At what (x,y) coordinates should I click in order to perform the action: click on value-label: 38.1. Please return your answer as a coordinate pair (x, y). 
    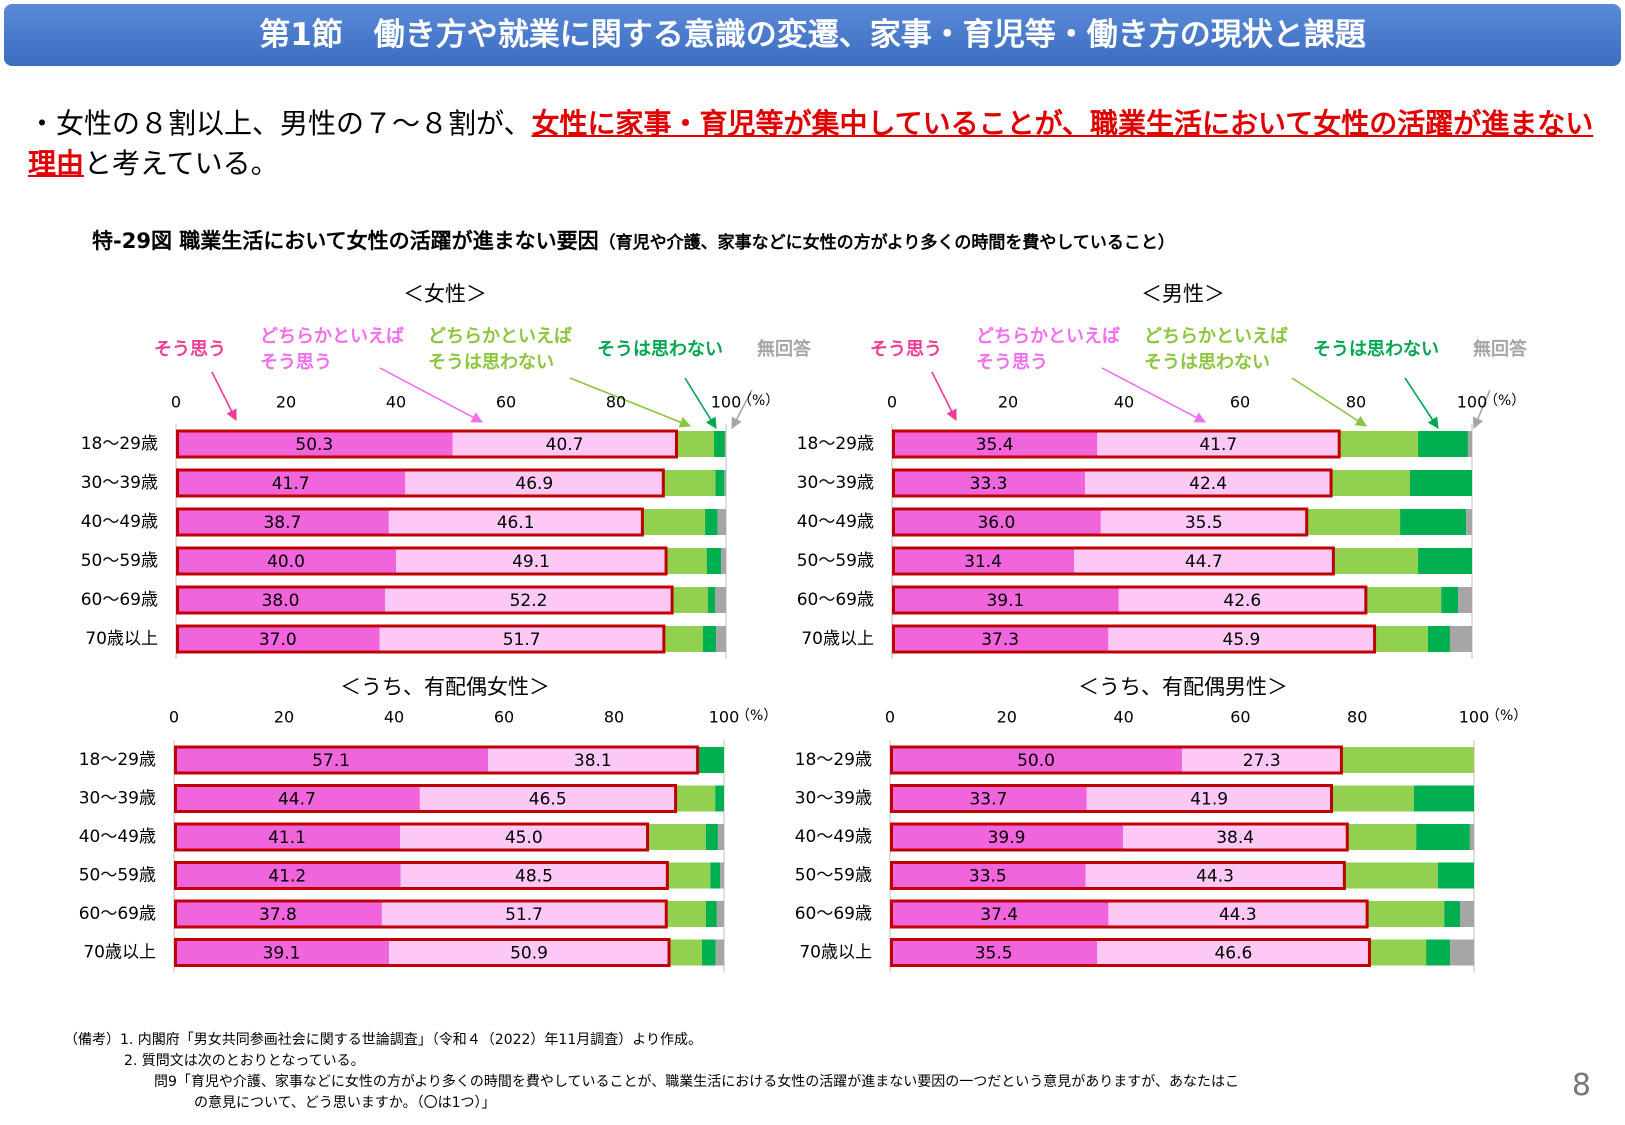
    Looking at the image, I should click on (593, 761).